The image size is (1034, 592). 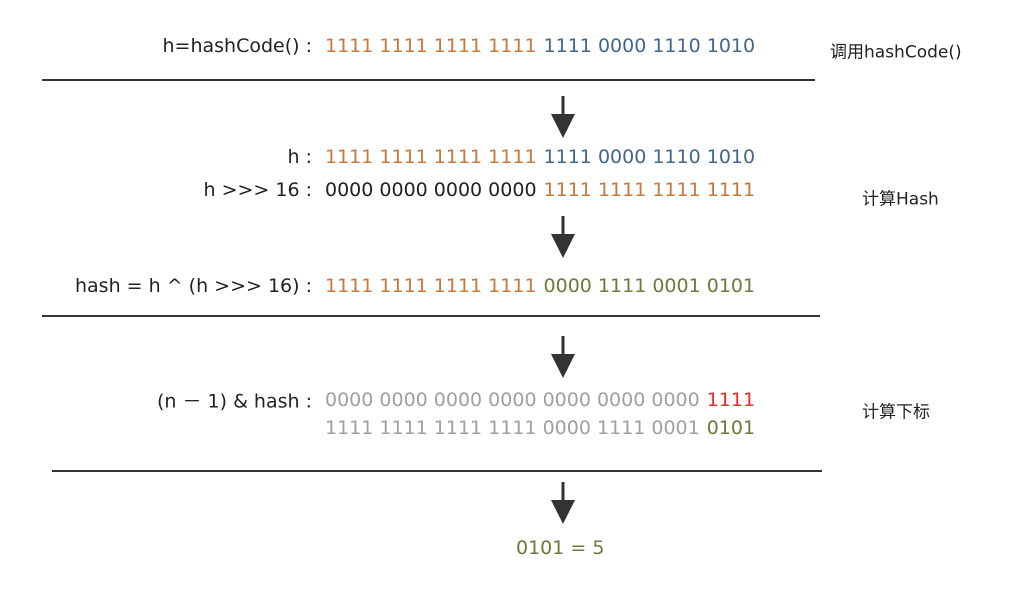 What do you see at coordinates (896, 52) in the screenshot?
I see `section-note: 调用hashCode()` at bounding box center [896, 52].